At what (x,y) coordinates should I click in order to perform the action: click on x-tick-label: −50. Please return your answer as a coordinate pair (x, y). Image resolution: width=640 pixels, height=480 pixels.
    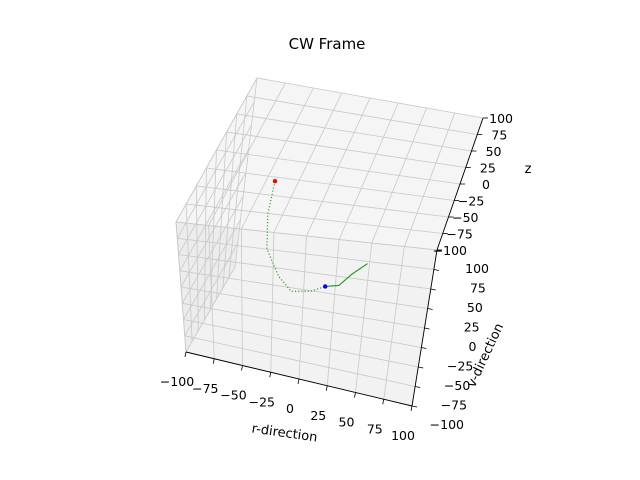
    Looking at the image, I should click on (233, 395).